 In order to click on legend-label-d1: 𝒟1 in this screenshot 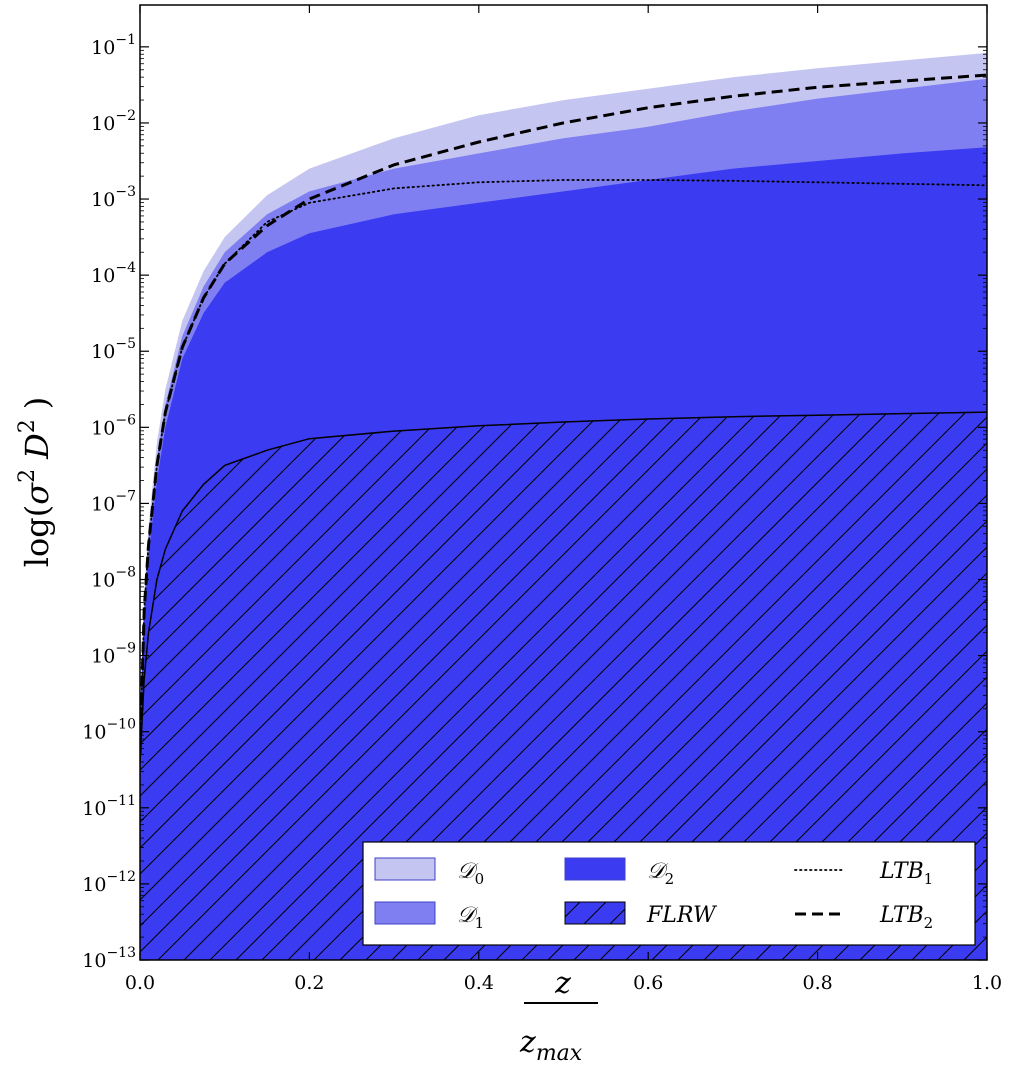, I will do `click(470, 917)`.